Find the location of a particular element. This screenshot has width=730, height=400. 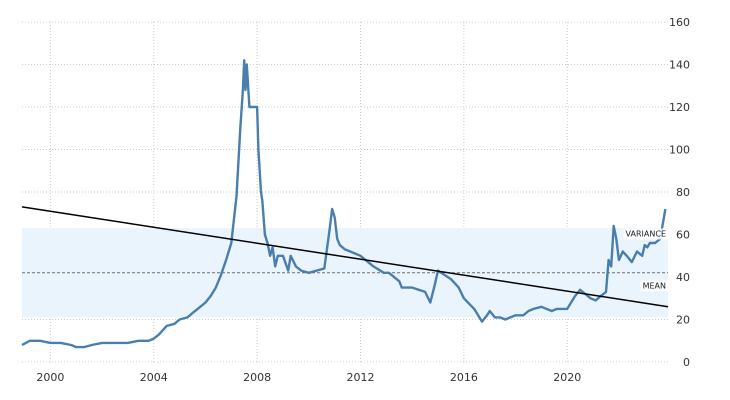

y-tick-label: 120 is located at coordinates (679, 107).